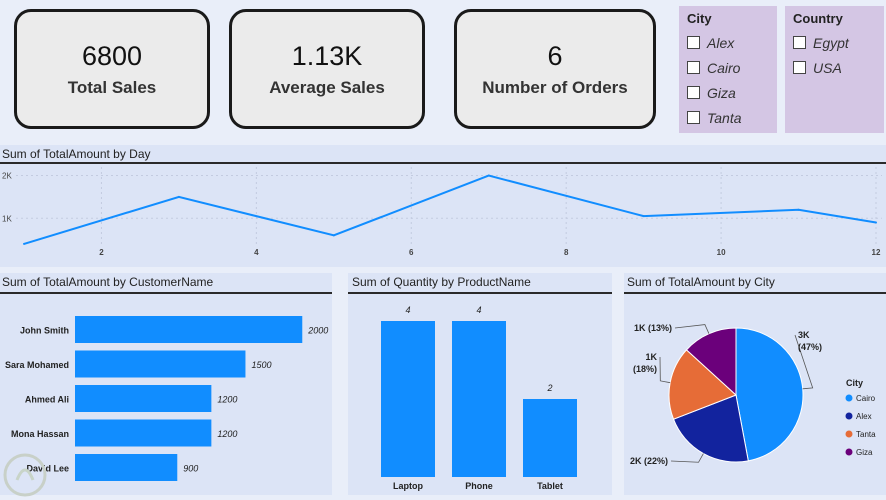 The image size is (886, 500). What do you see at coordinates (327, 87) in the screenshot?
I see `kpi-label: Average Sales` at bounding box center [327, 87].